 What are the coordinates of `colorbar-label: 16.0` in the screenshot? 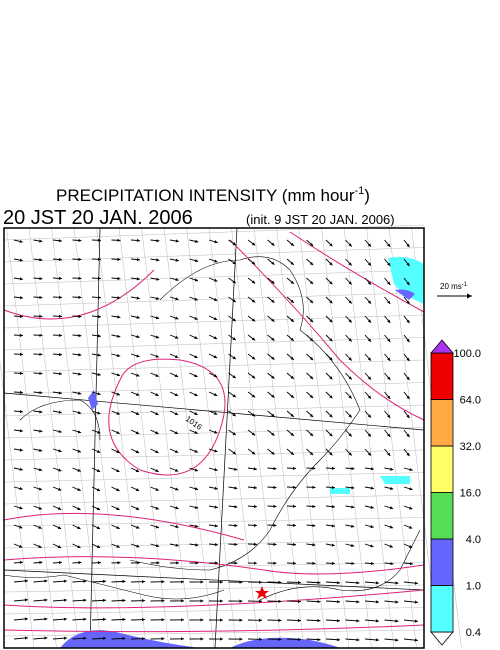 It's located at (470, 494).